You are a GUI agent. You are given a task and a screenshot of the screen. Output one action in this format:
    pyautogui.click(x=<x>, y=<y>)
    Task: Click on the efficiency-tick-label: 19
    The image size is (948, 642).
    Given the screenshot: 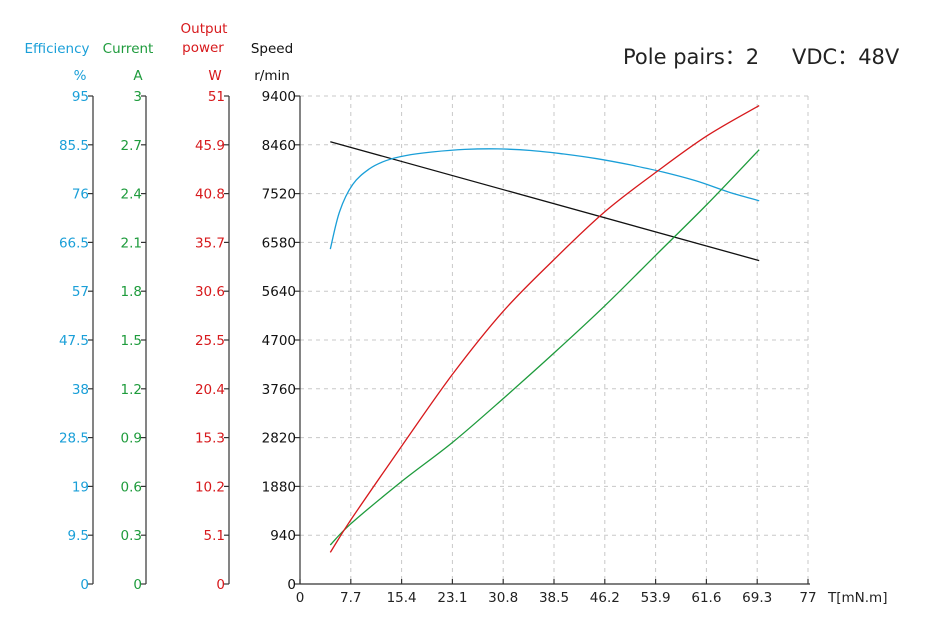 What is the action you would take?
    pyautogui.click(x=80, y=487)
    